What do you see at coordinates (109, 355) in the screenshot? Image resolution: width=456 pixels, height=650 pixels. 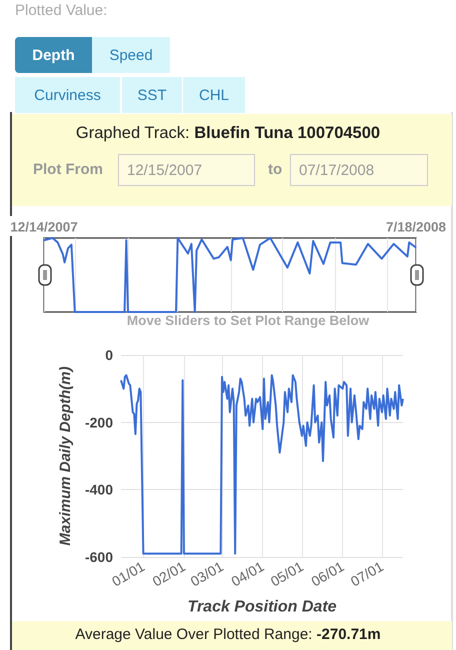 I see `y-tick-label: 0` at bounding box center [109, 355].